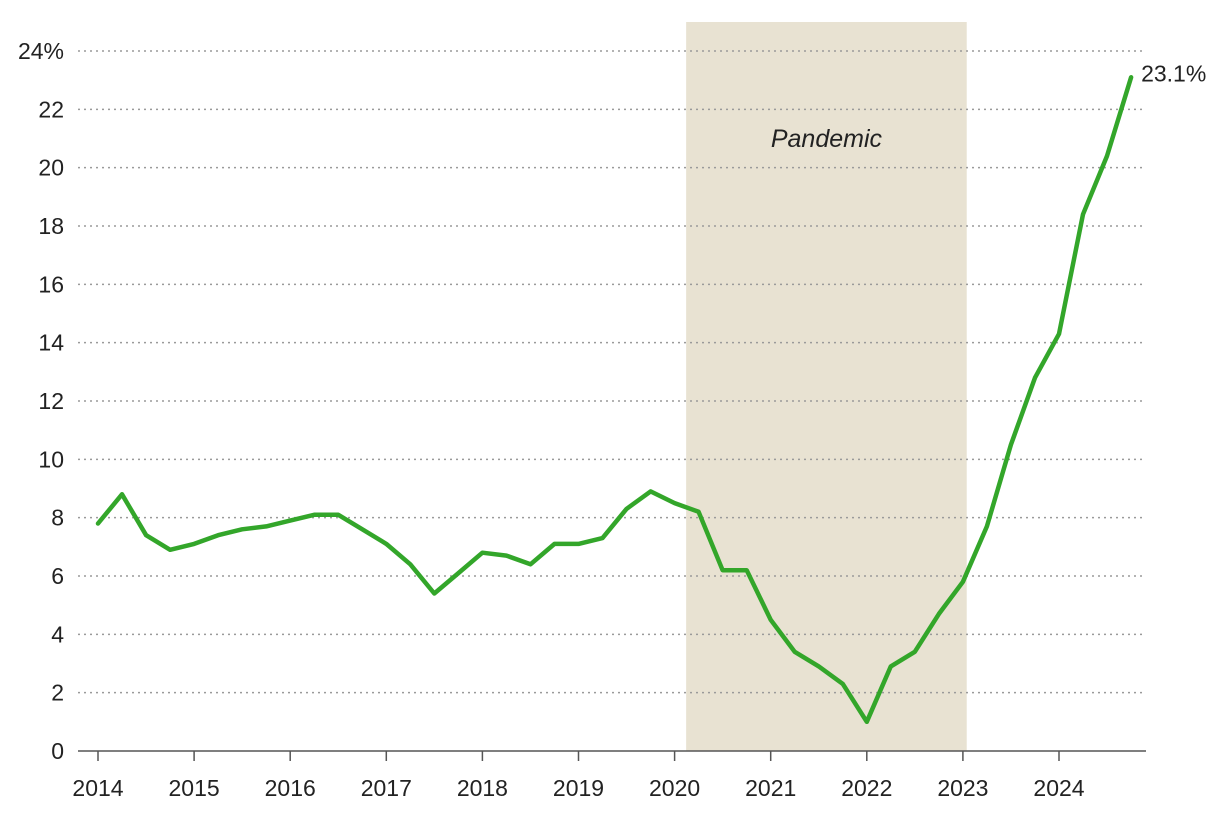 This screenshot has width=1220, height=816. What do you see at coordinates (674, 788) in the screenshot?
I see `x-tick-label: 2020` at bounding box center [674, 788].